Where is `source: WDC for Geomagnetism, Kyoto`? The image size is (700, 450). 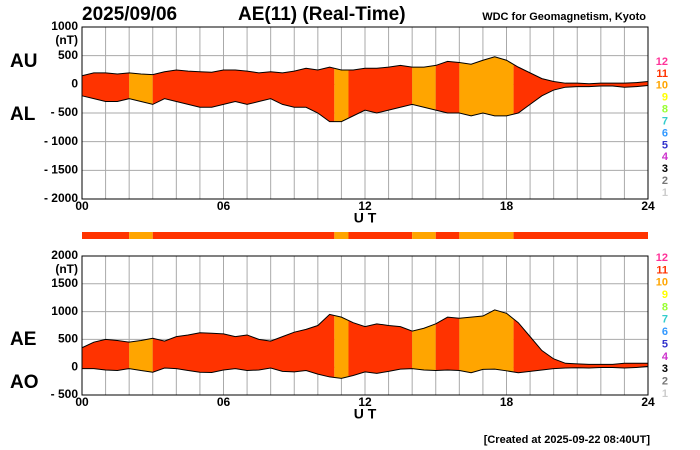 source: WDC for Geomagnetism, Kyoto is located at coordinates (564, 17).